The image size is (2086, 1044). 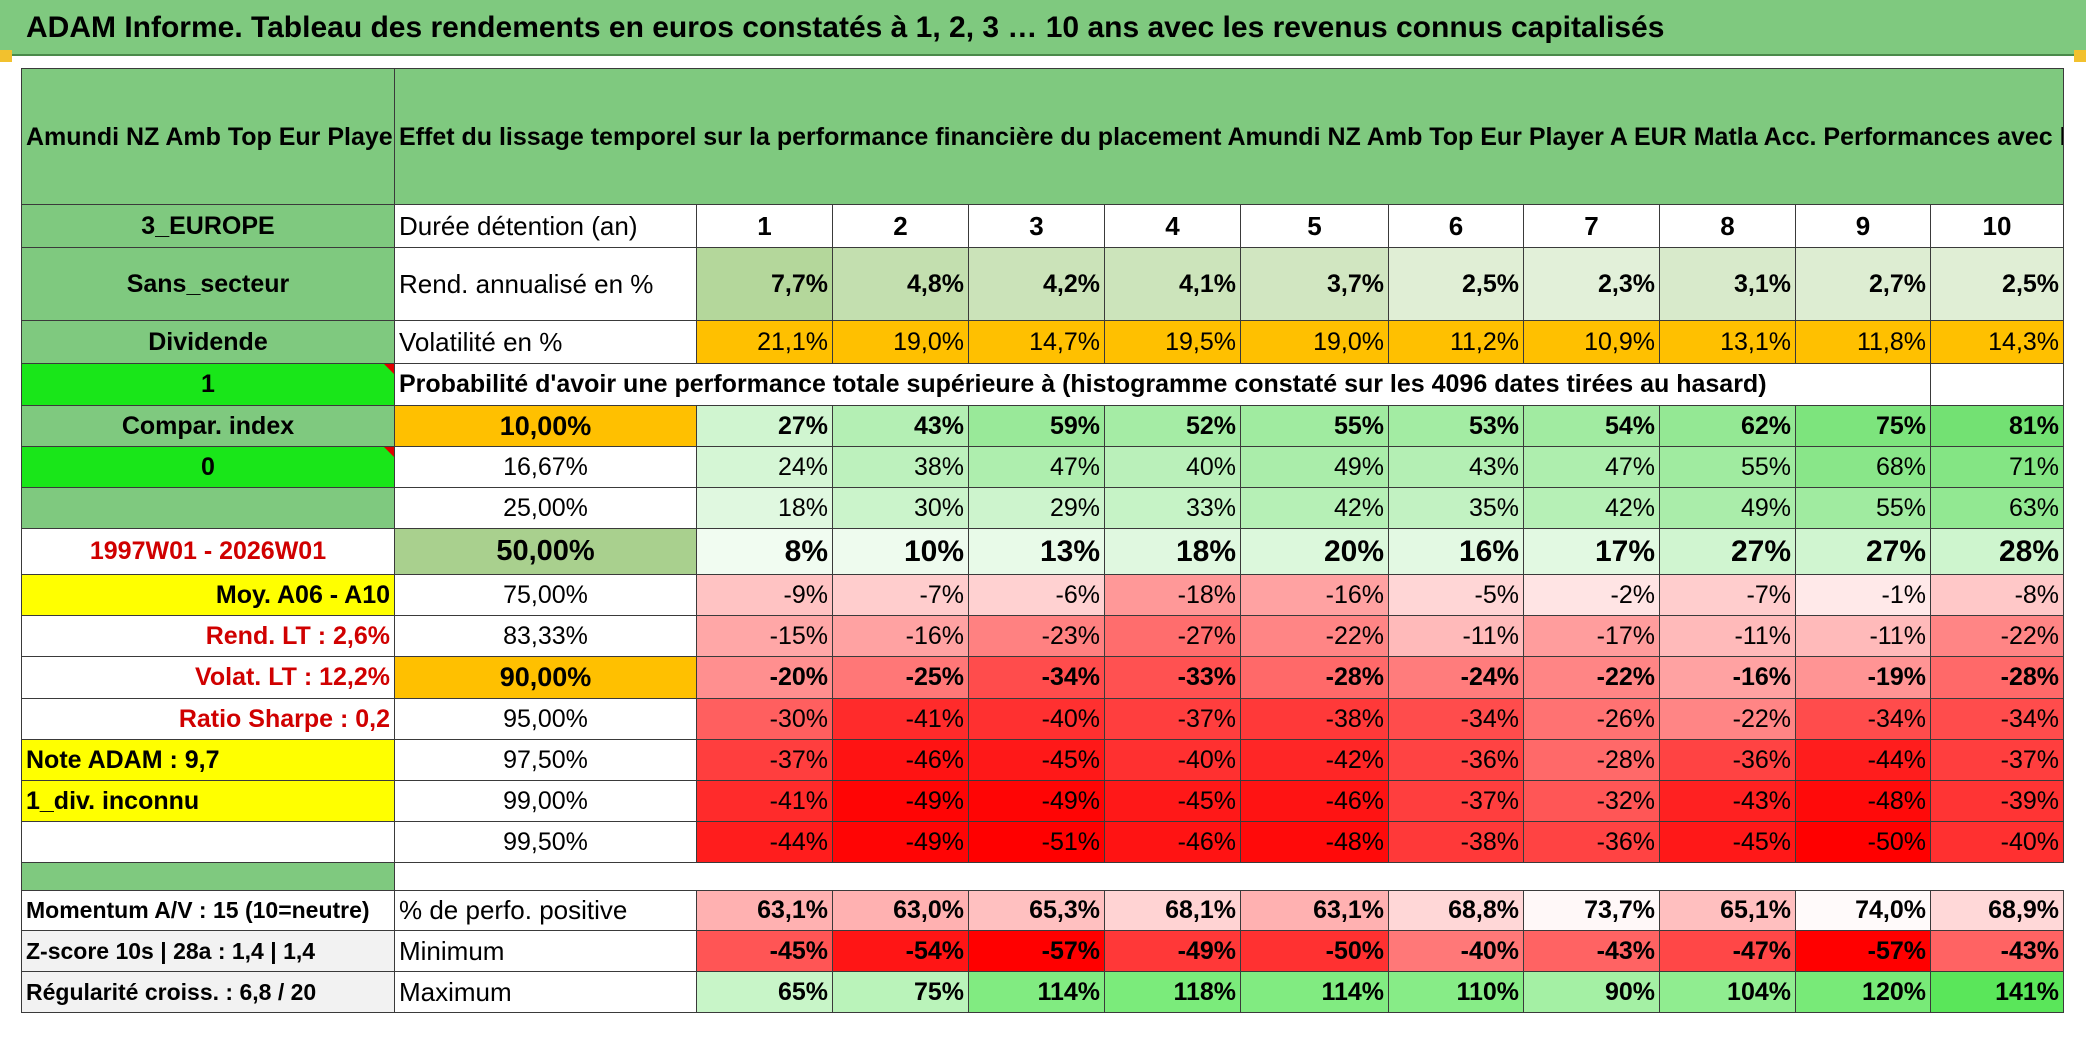 I want to click on momentum-label: Momentum A/V : 15 (10=neutre), so click(x=208, y=910).